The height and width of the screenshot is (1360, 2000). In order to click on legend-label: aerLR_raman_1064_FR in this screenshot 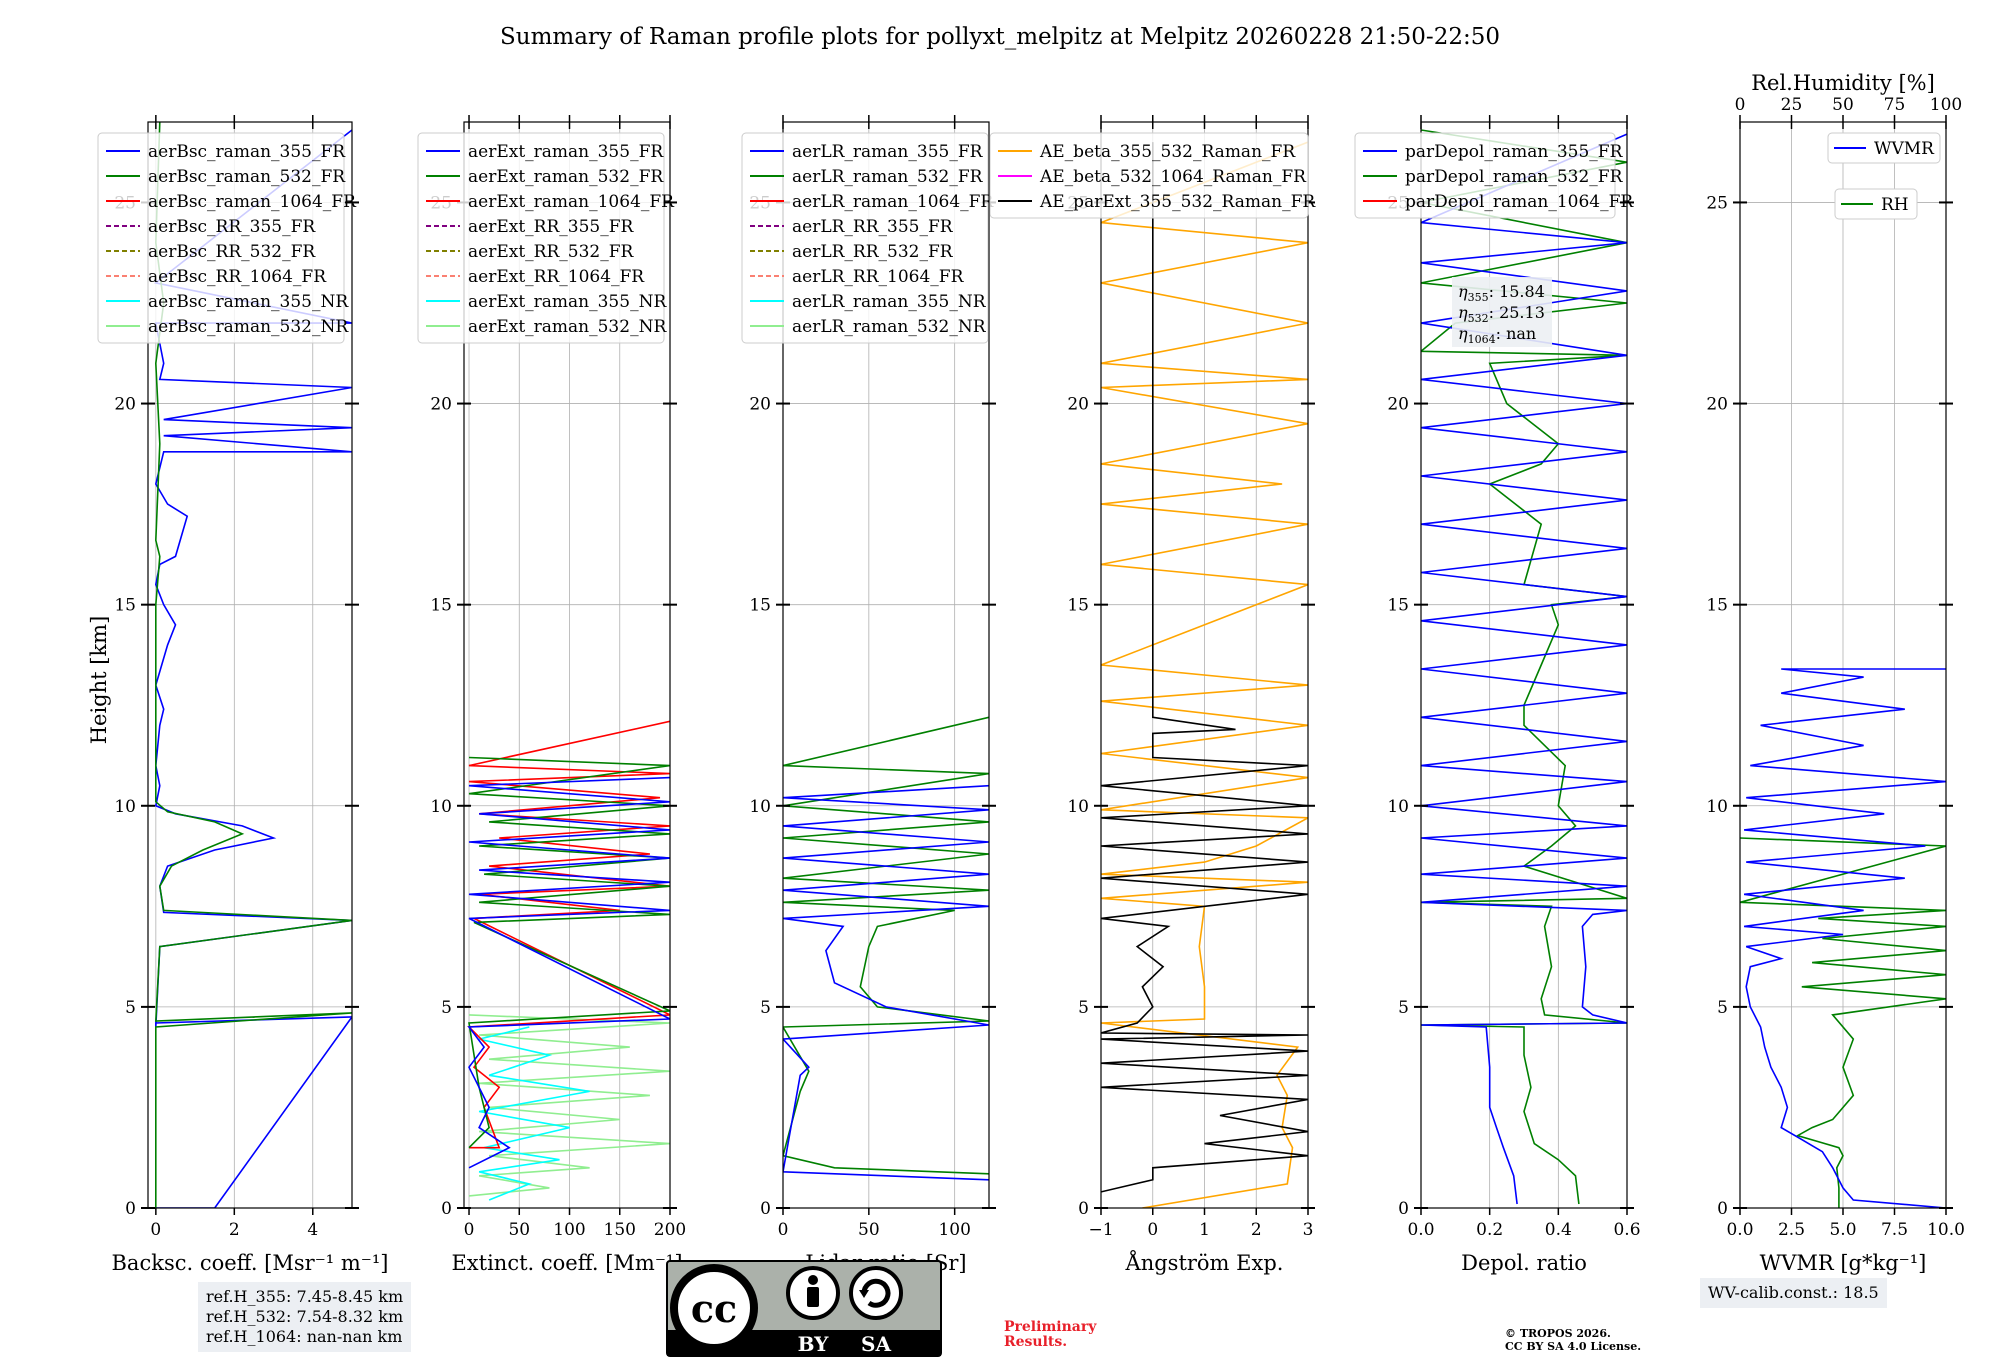, I will do `click(893, 202)`.